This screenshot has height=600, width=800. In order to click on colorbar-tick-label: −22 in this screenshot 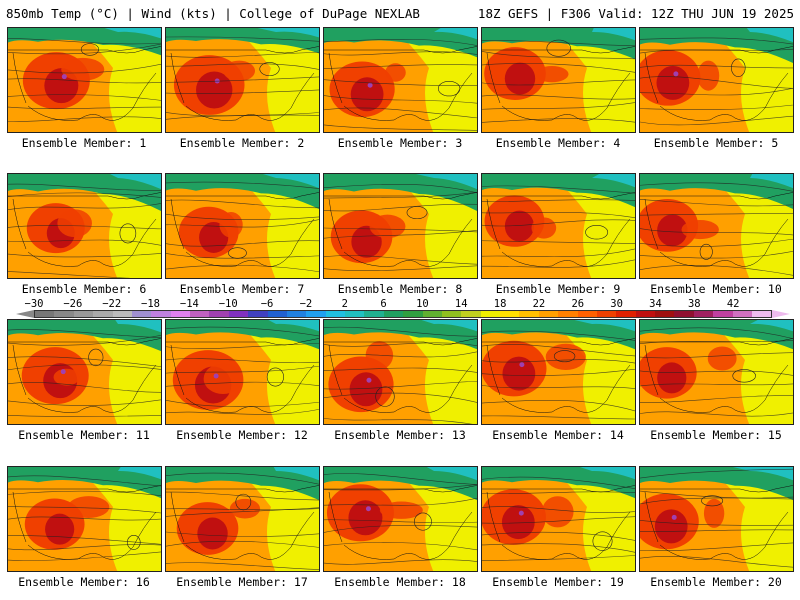, I will do `click(112, 304)`.